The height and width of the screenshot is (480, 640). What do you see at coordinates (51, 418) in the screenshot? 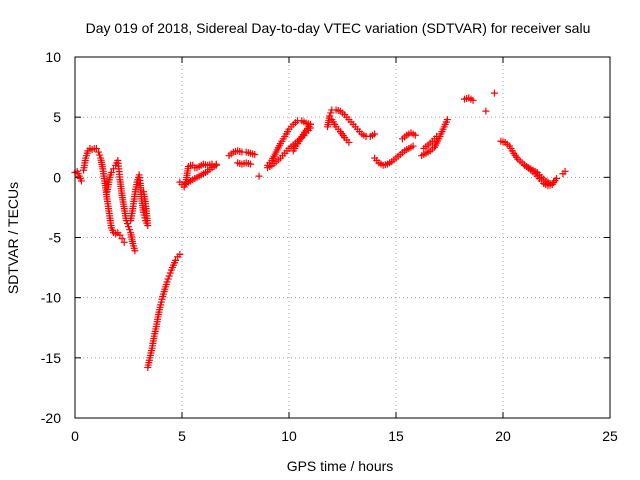
I see `y-tick-label: -20` at bounding box center [51, 418].